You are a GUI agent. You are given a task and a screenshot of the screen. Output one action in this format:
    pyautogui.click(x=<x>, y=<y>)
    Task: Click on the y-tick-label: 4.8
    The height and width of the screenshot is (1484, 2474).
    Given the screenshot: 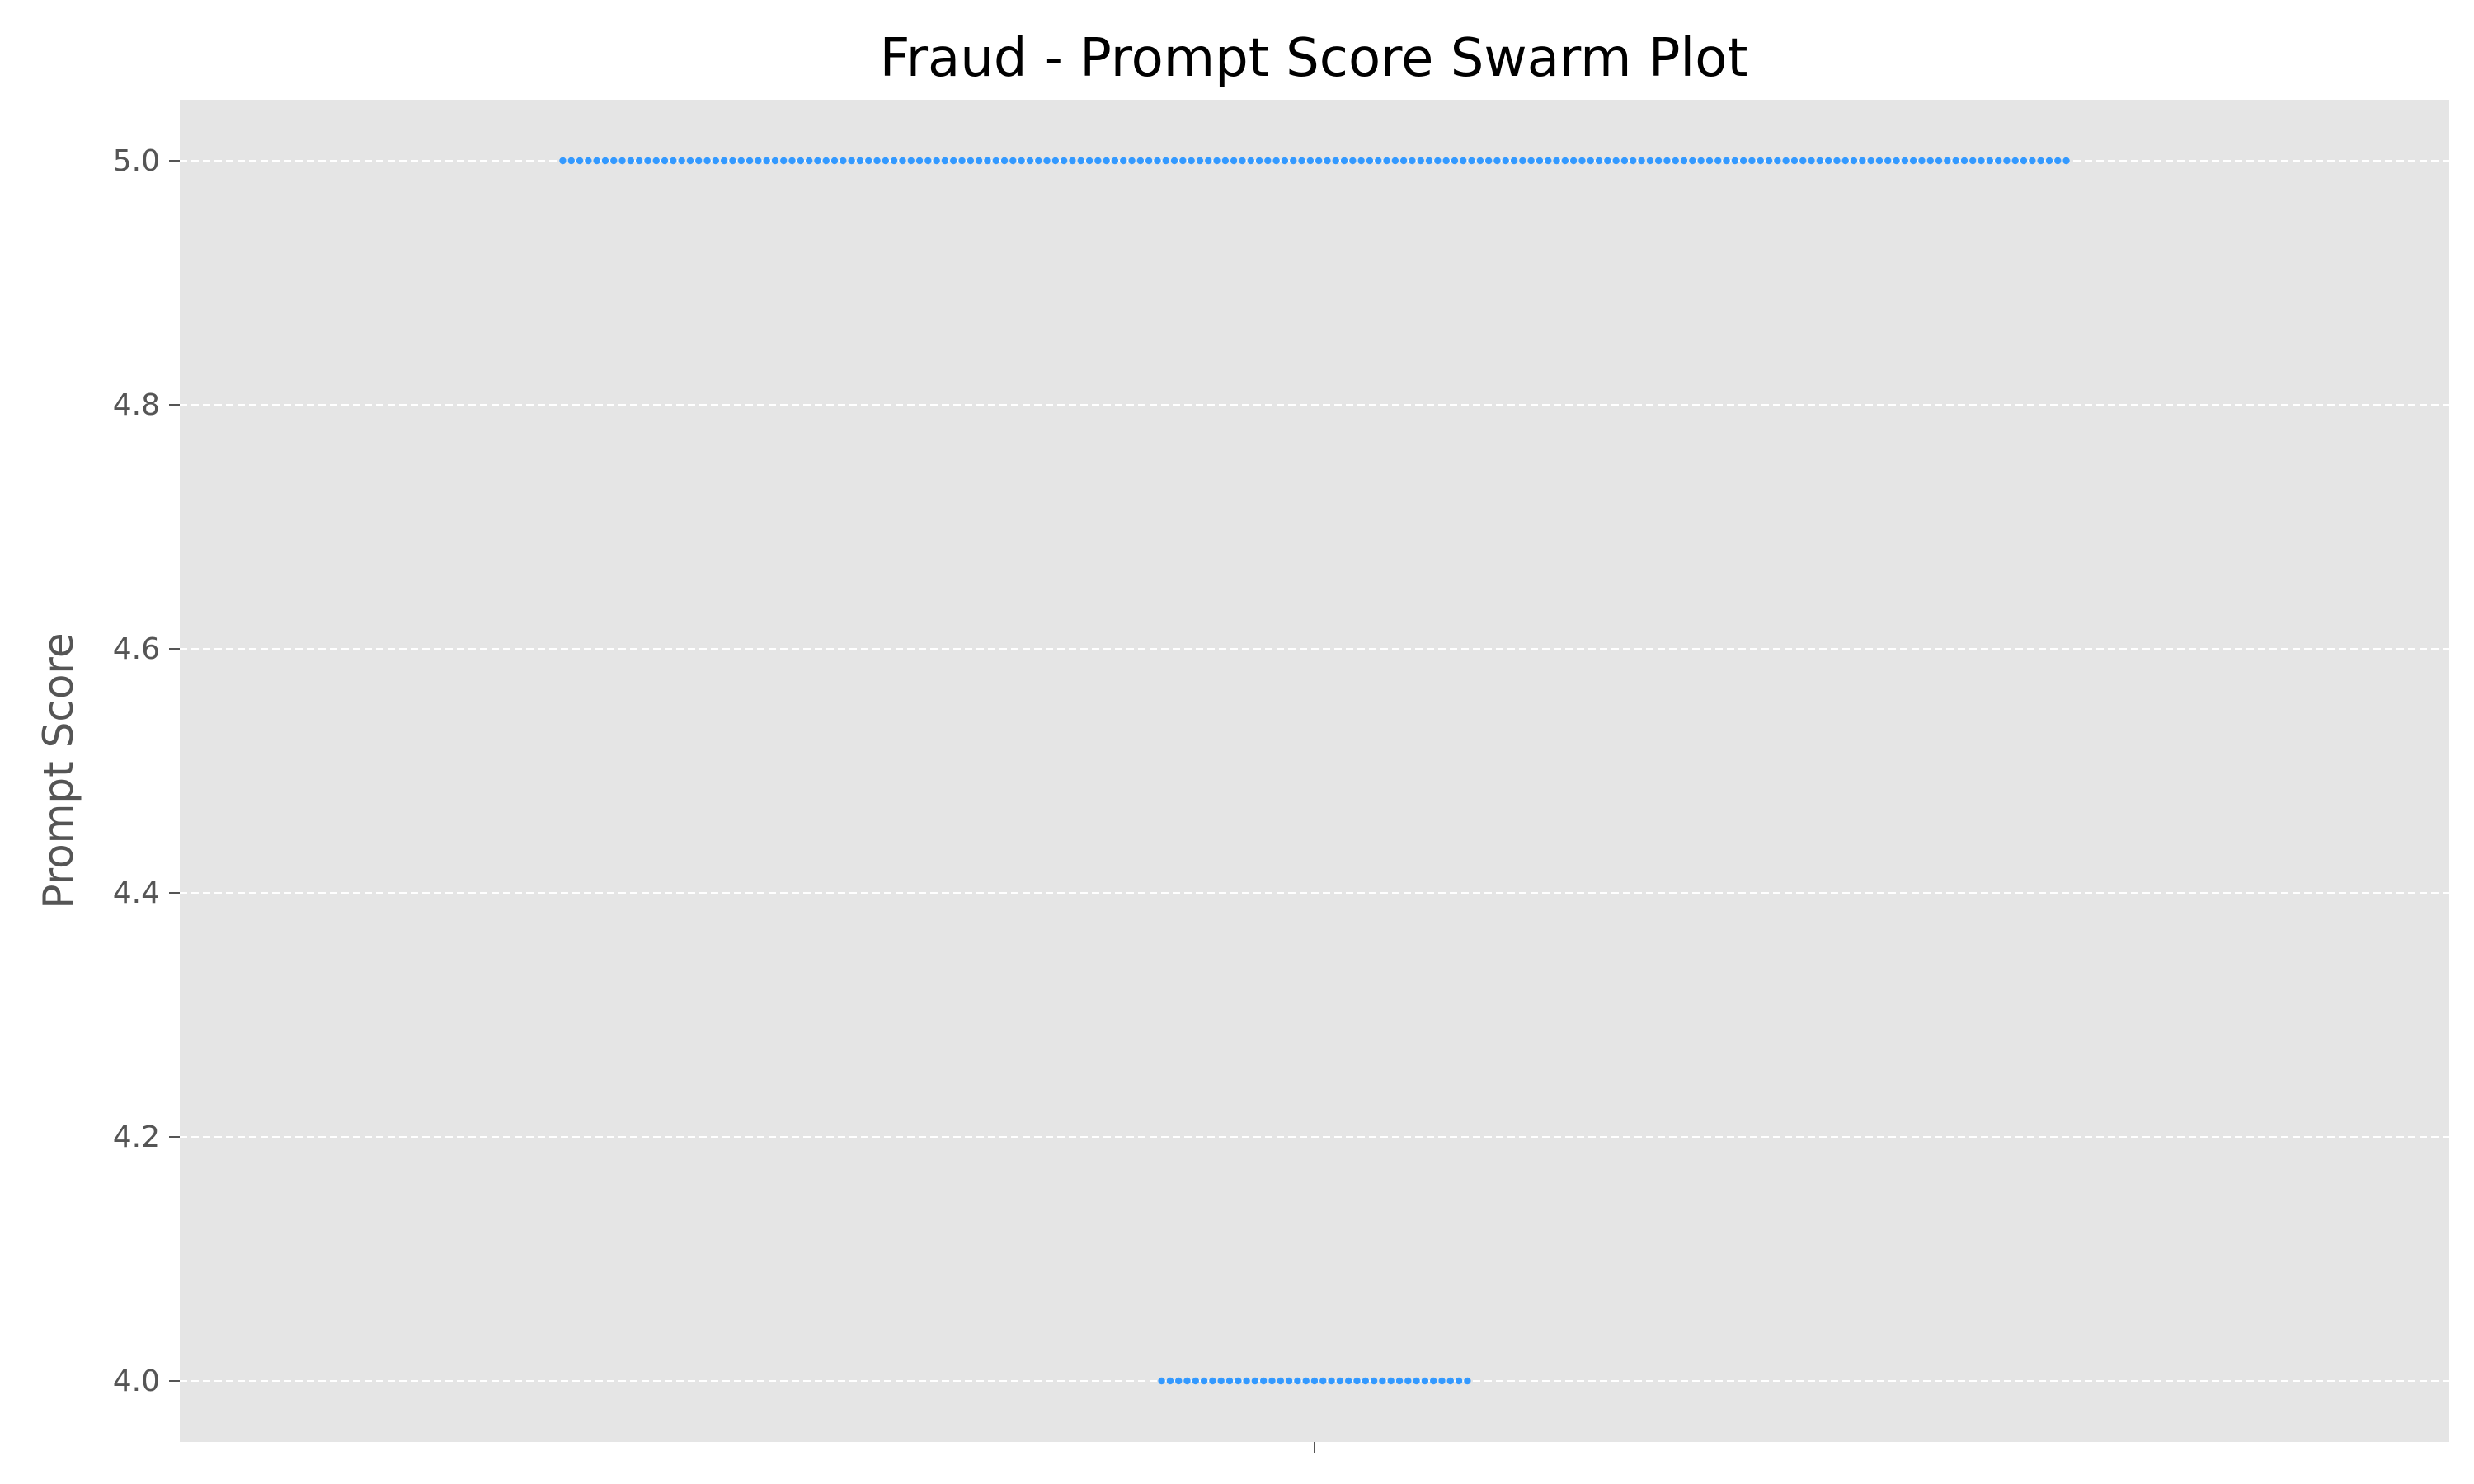 What is the action you would take?
    pyautogui.click(x=136, y=405)
    